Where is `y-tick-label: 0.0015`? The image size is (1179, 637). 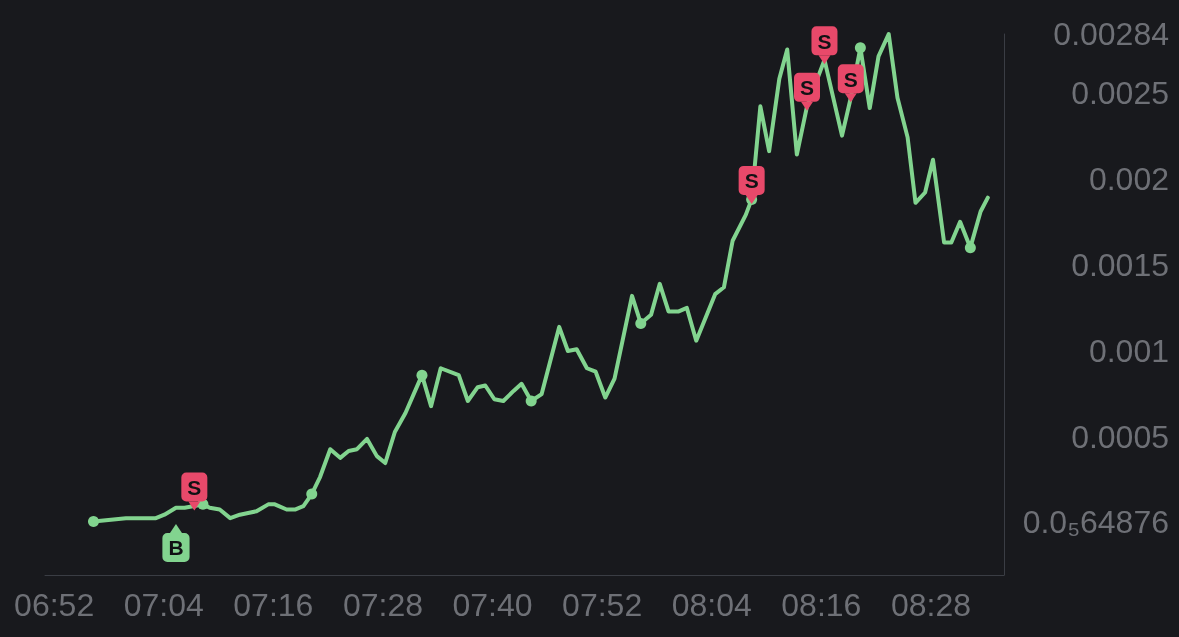
y-tick-label: 0.0015 is located at coordinates (1120, 264).